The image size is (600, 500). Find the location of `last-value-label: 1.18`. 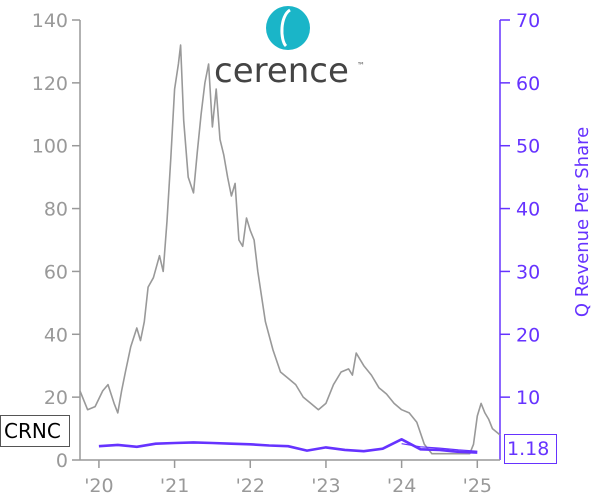

last-value-label: 1.18 is located at coordinates (530, 449).